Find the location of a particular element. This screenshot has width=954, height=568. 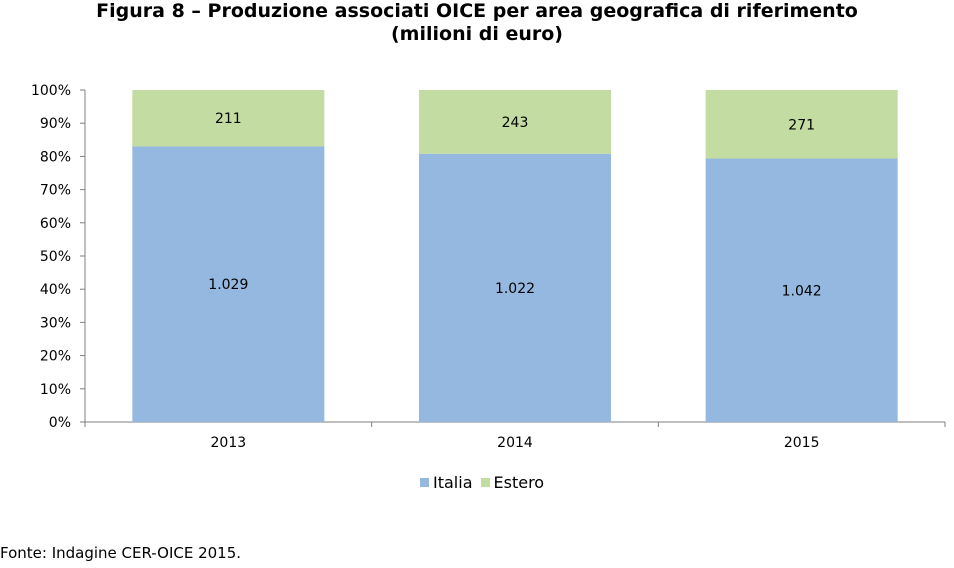

y-tick-label: 50% is located at coordinates (55, 257).